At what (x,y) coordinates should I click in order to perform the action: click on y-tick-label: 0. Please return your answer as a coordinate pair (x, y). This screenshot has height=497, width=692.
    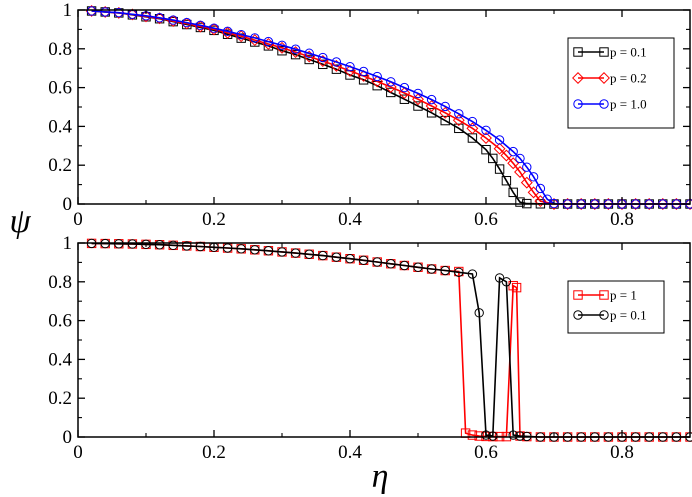
    Looking at the image, I should click on (68, 204).